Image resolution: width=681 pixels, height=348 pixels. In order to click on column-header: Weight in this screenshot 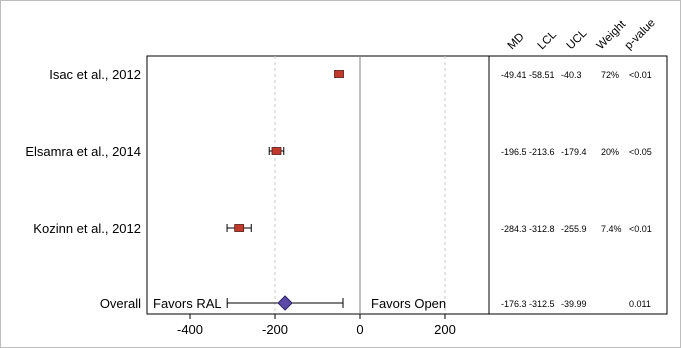, I will do `click(612, 35)`.